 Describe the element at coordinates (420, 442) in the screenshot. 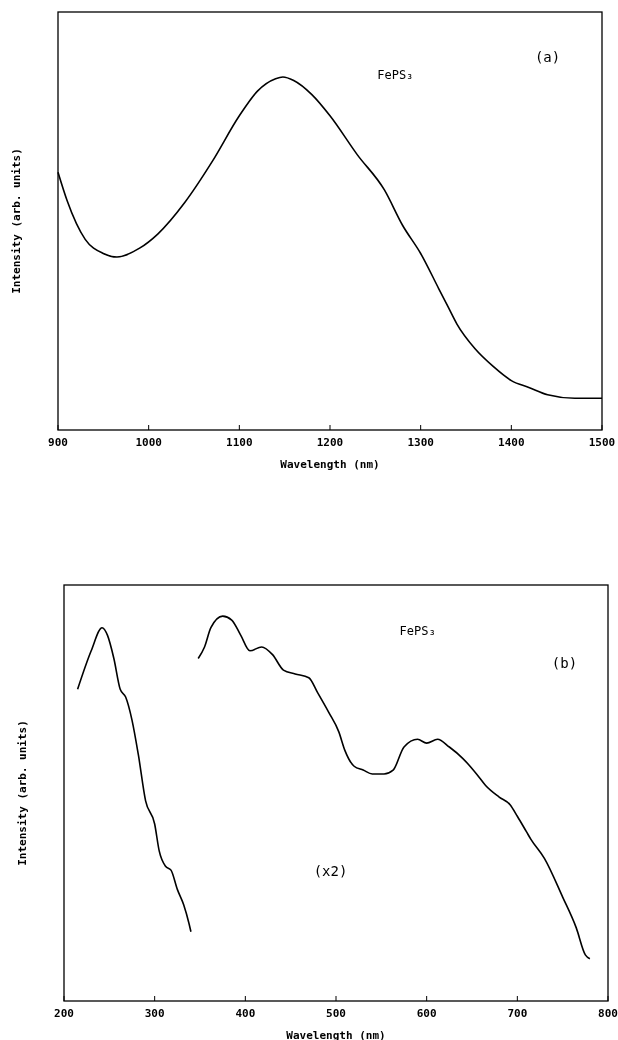

I see `x-tick-label: 1300` at that location.